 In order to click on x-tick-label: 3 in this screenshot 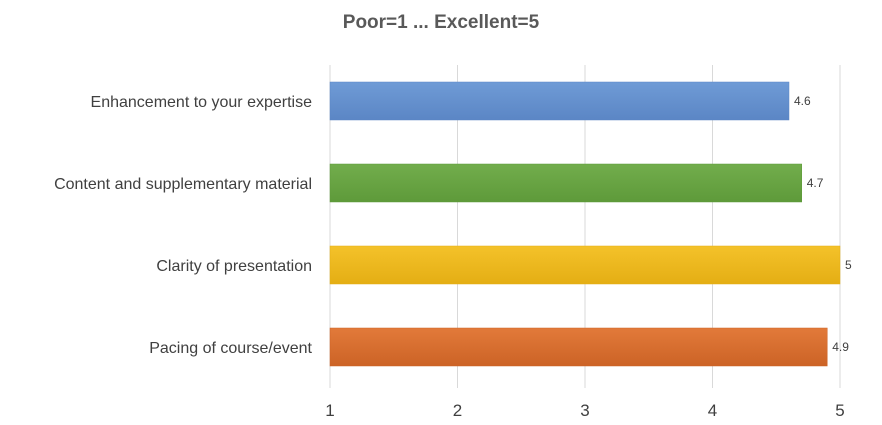, I will do `click(584, 410)`.